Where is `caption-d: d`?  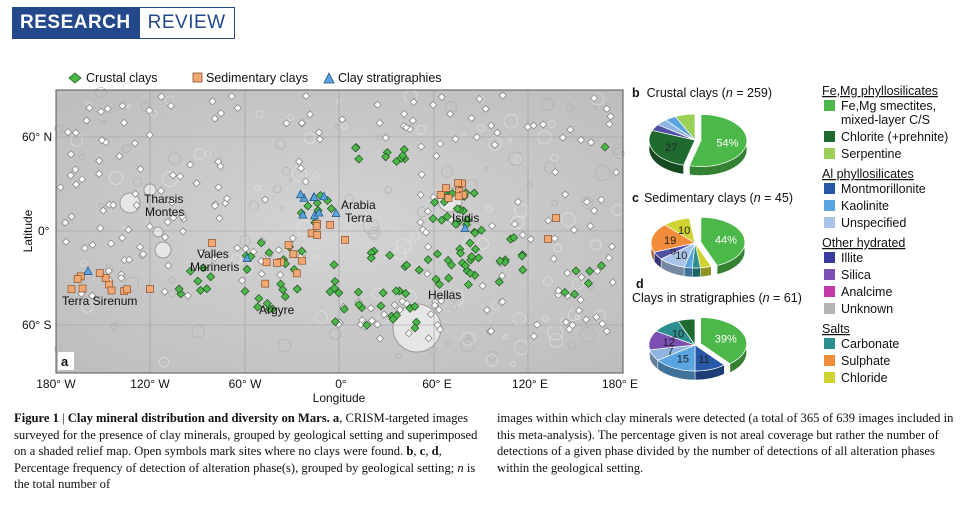
caption-d: d is located at coordinates (435, 451).